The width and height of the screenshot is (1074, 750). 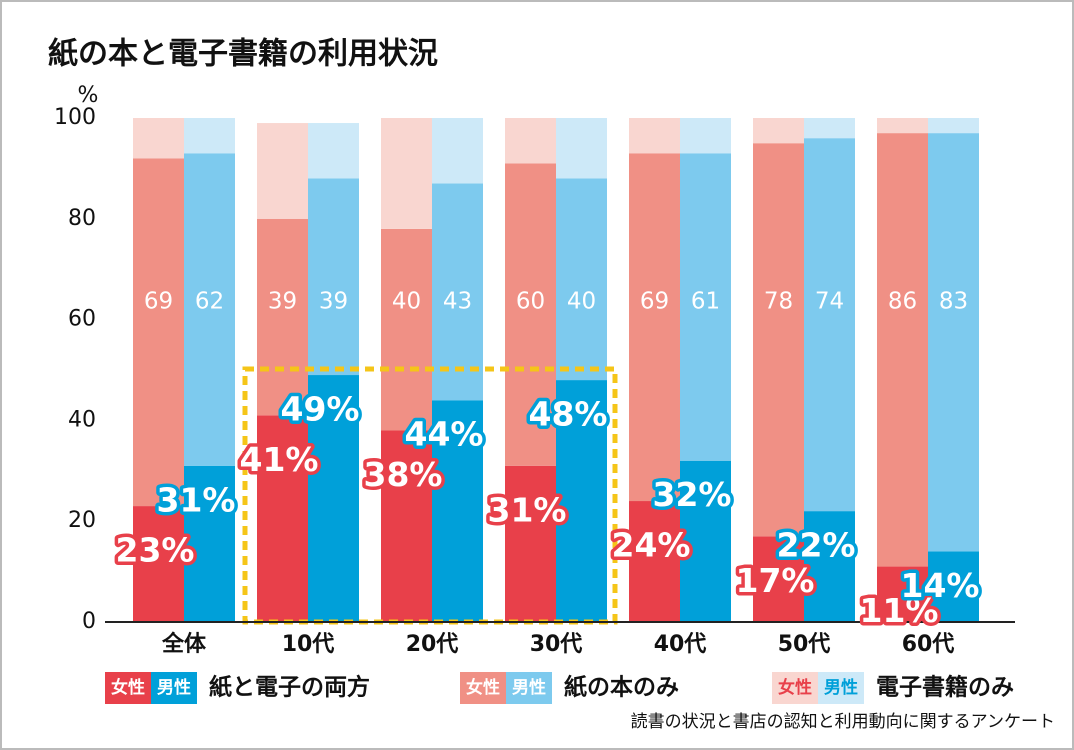 I want to click on legend-label: 紙の本のみ, so click(x=621, y=687).